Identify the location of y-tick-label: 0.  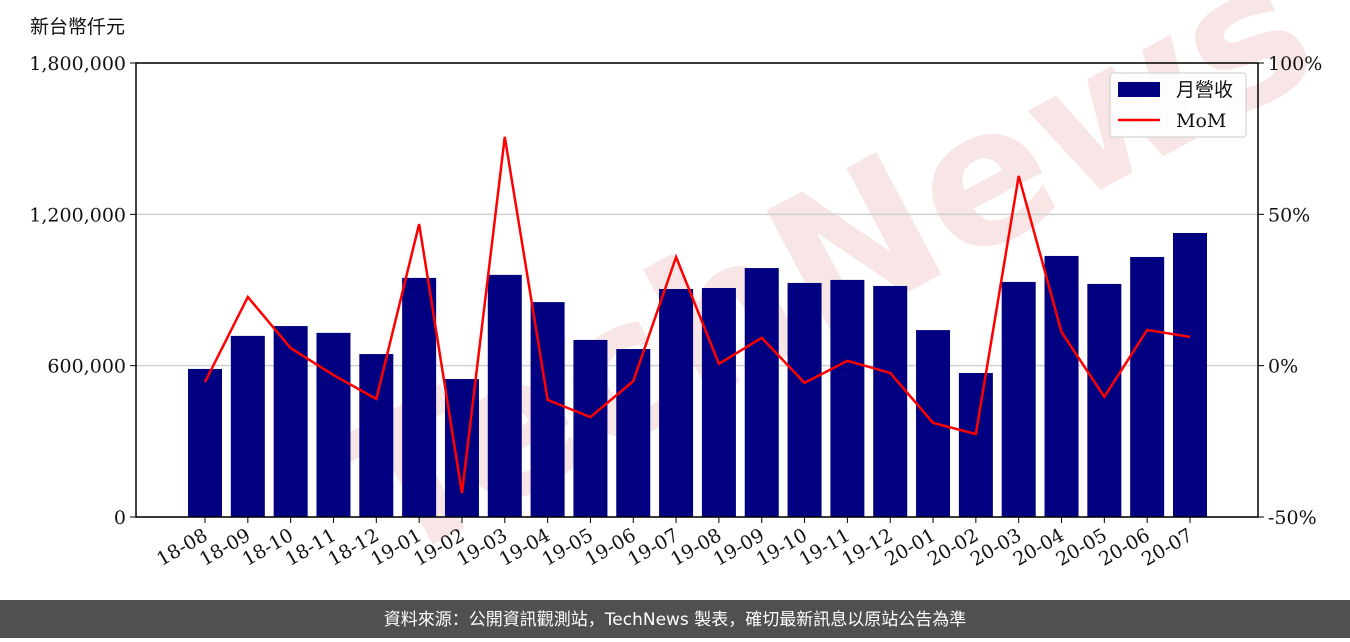
(120, 518).